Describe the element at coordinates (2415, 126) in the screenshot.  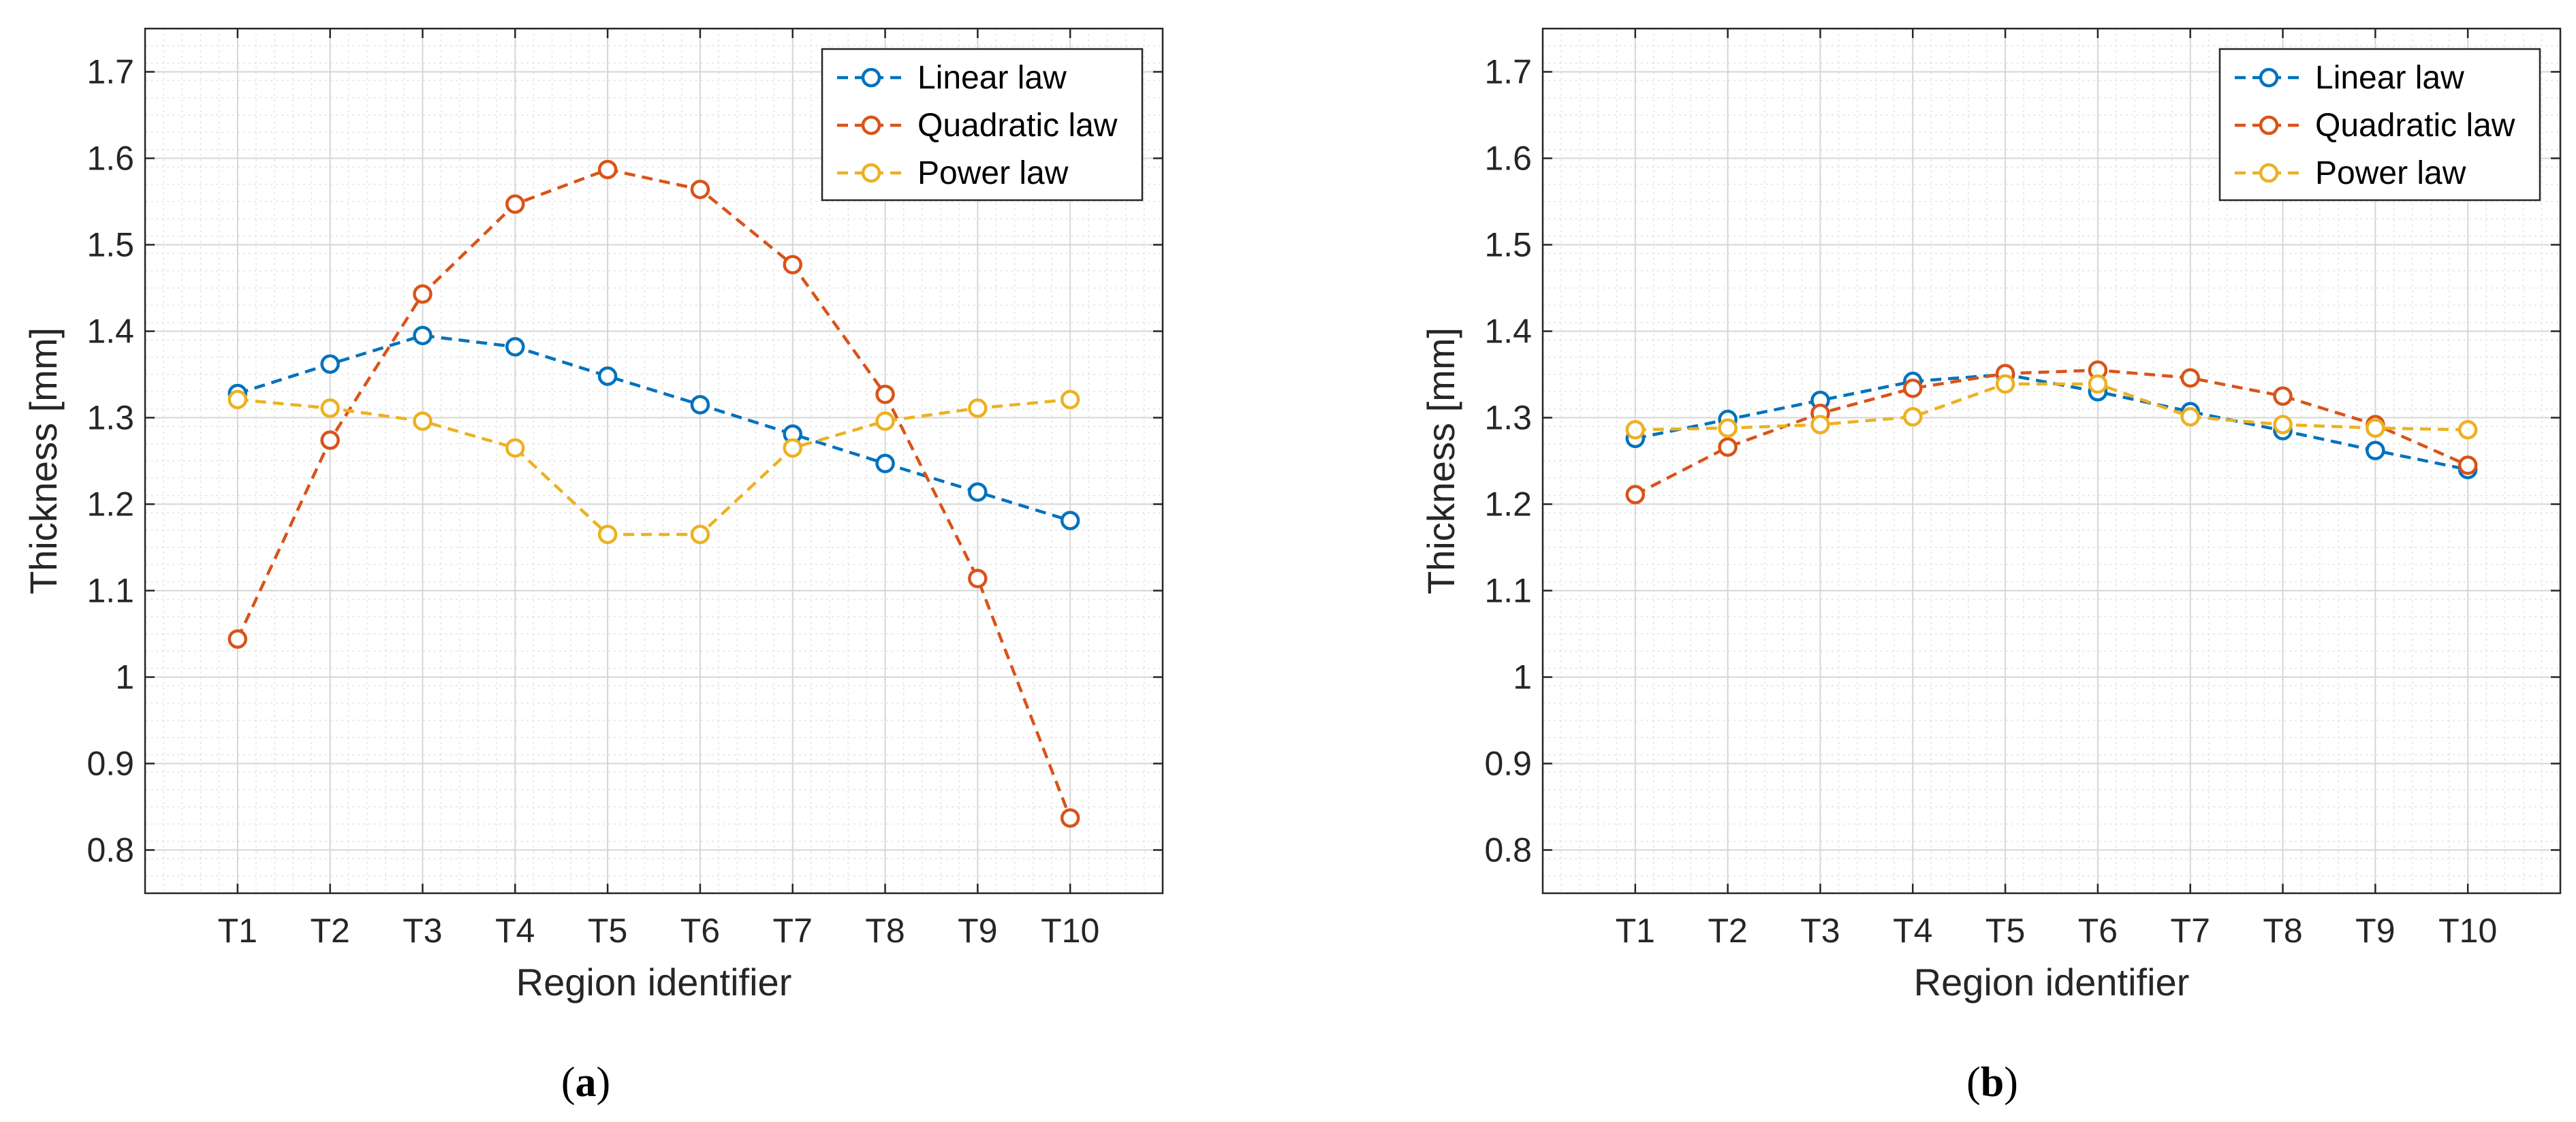
I see `legend-label: Quadratic law` at that location.